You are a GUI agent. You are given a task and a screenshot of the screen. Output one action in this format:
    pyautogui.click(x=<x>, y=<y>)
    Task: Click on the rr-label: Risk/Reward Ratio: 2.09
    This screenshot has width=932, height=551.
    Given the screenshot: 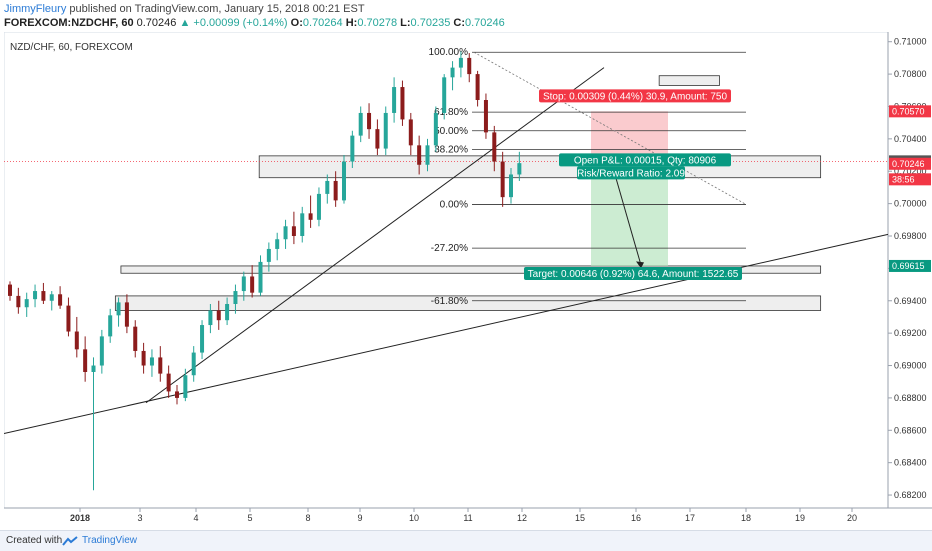 What is the action you would take?
    pyautogui.click(x=631, y=173)
    